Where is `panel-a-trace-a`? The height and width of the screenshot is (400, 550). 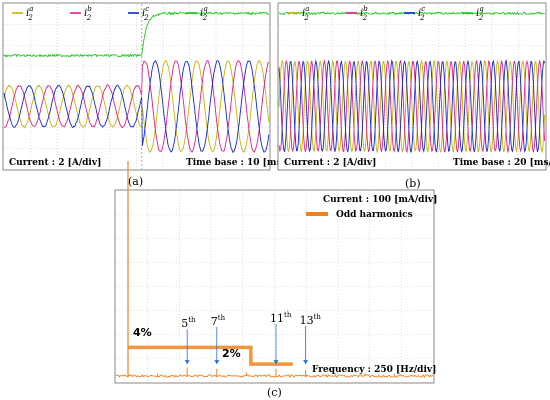
panel-a-trace-a is located at coordinates (136, 106).